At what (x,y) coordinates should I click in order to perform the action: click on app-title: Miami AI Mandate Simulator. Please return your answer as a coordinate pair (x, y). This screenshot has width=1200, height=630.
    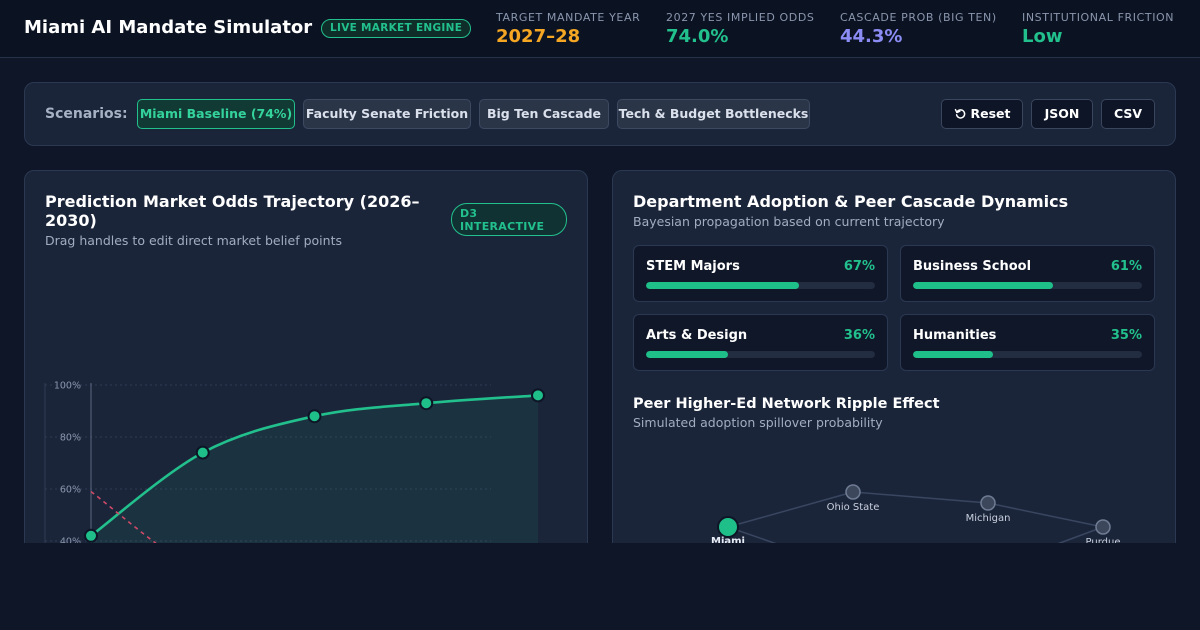
    Looking at the image, I should click on (168, 27).